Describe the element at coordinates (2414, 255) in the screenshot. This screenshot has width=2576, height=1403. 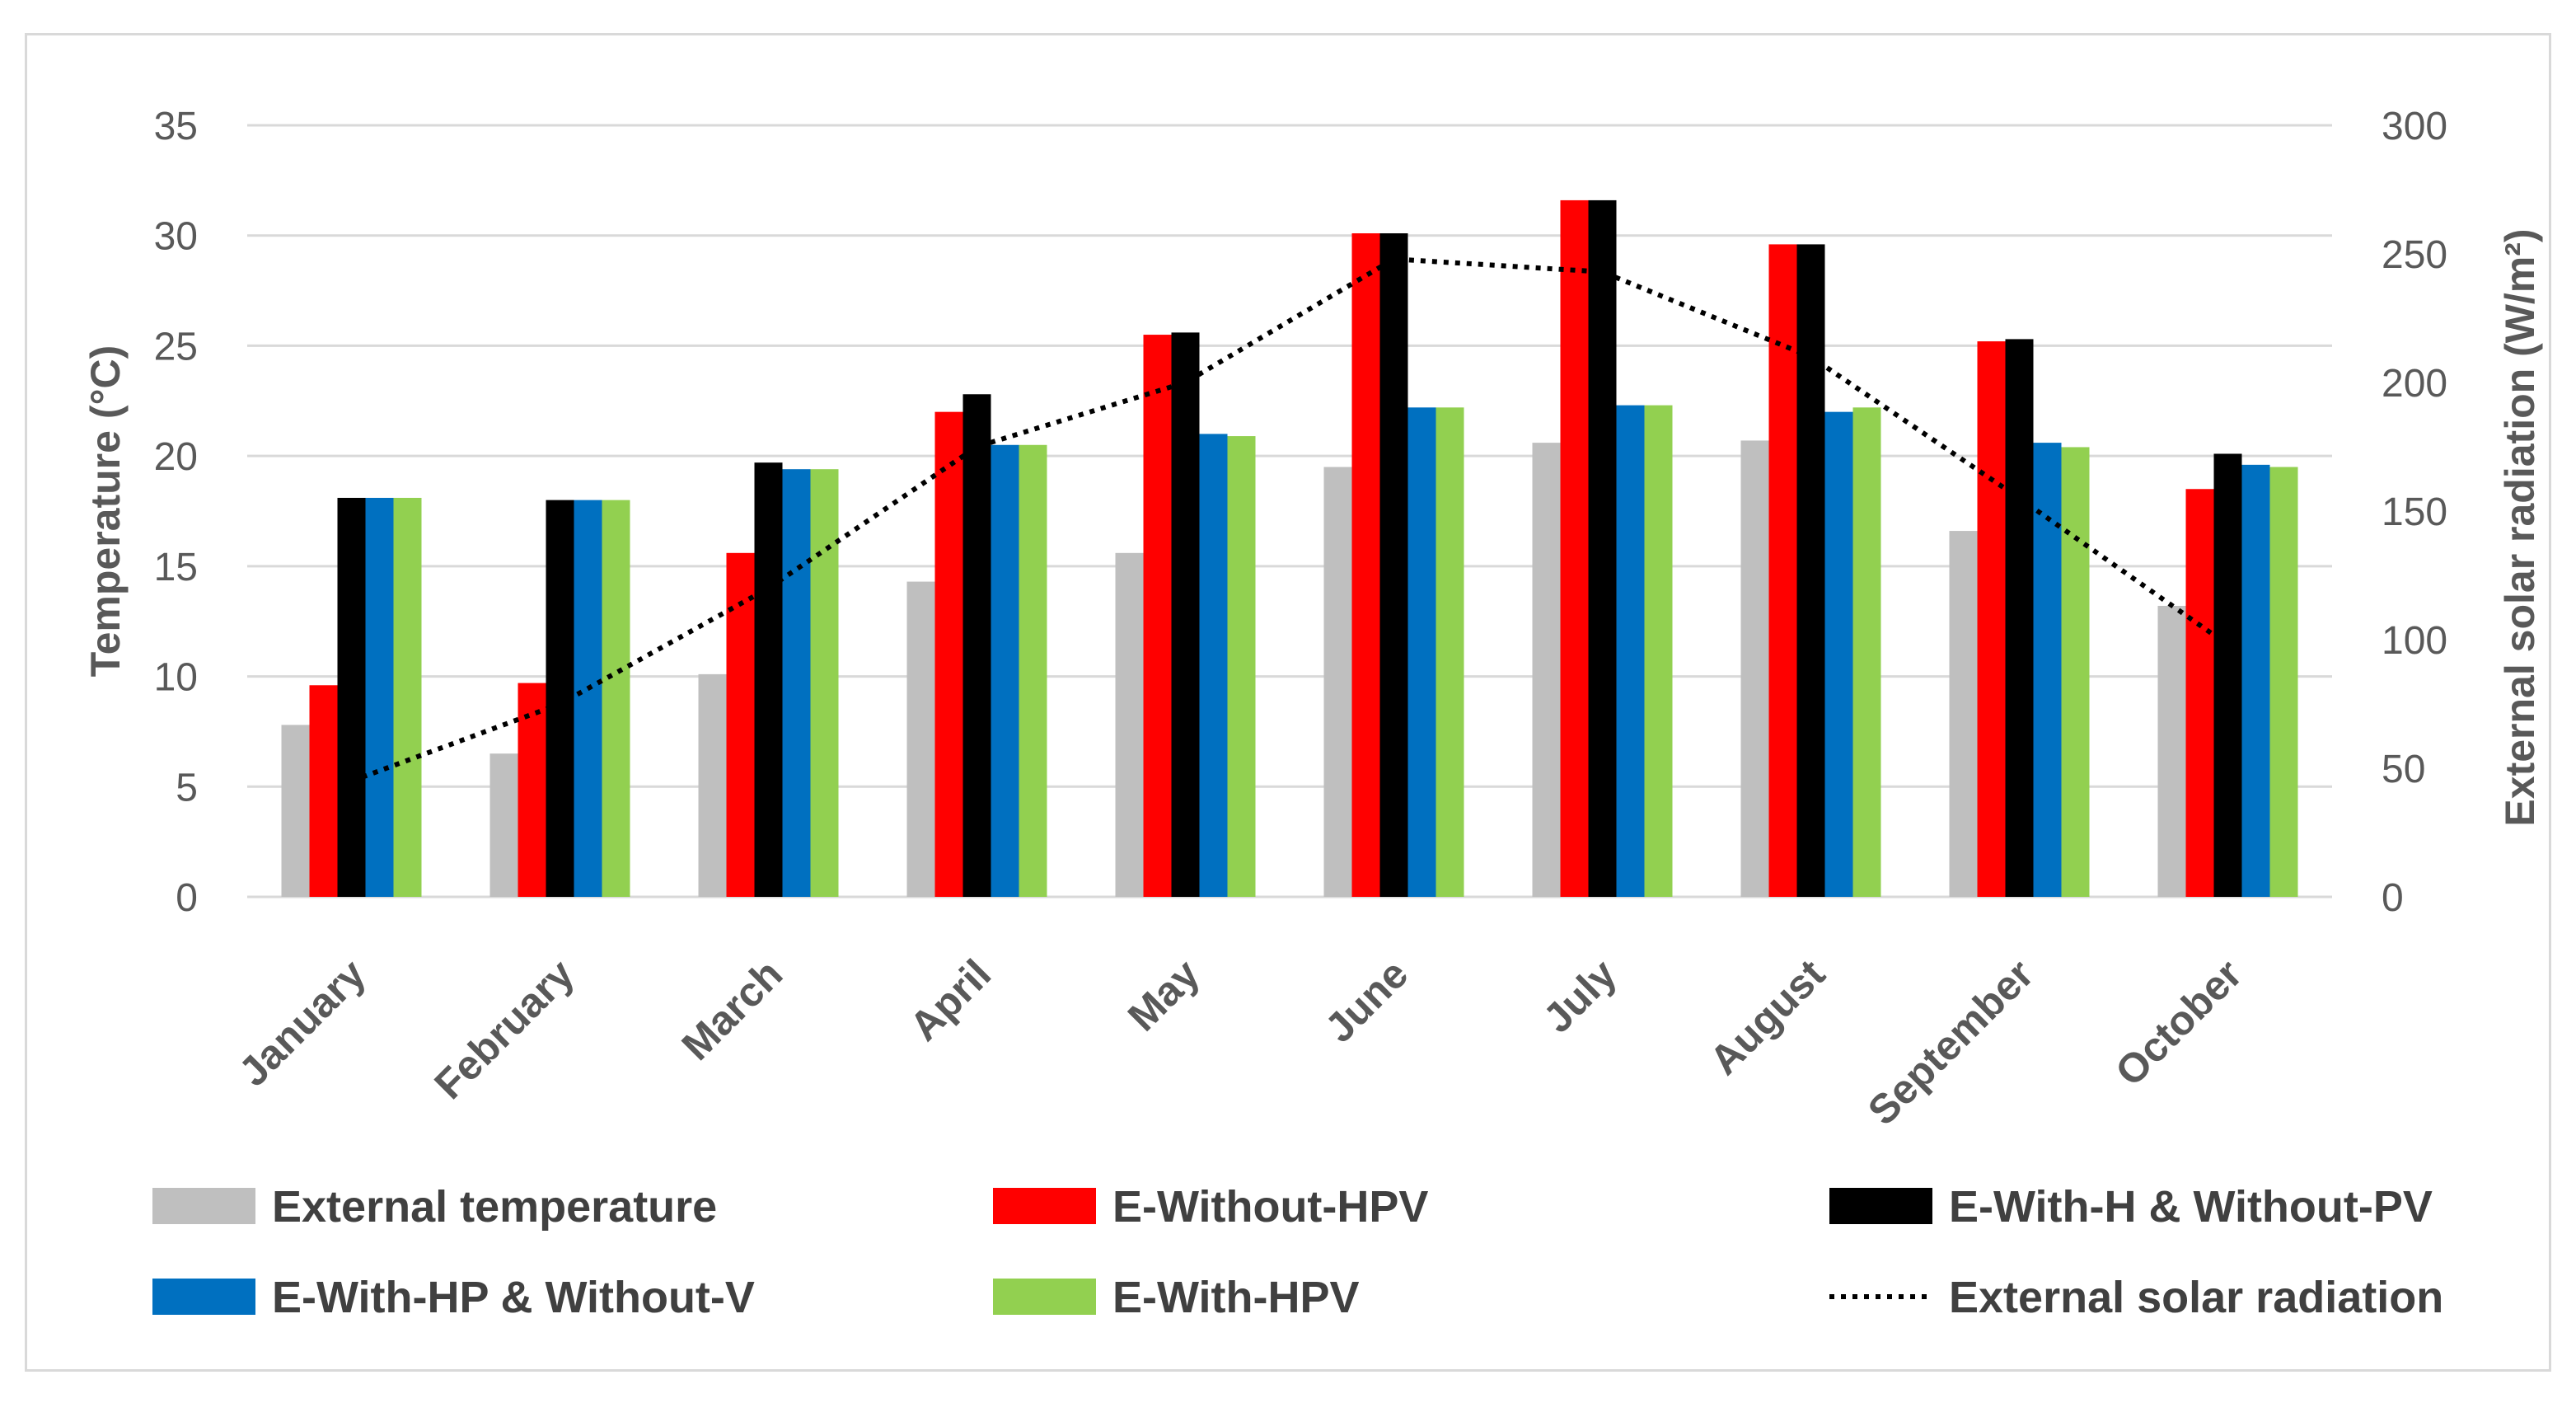
I see `right-tick-label: 250` at that location.